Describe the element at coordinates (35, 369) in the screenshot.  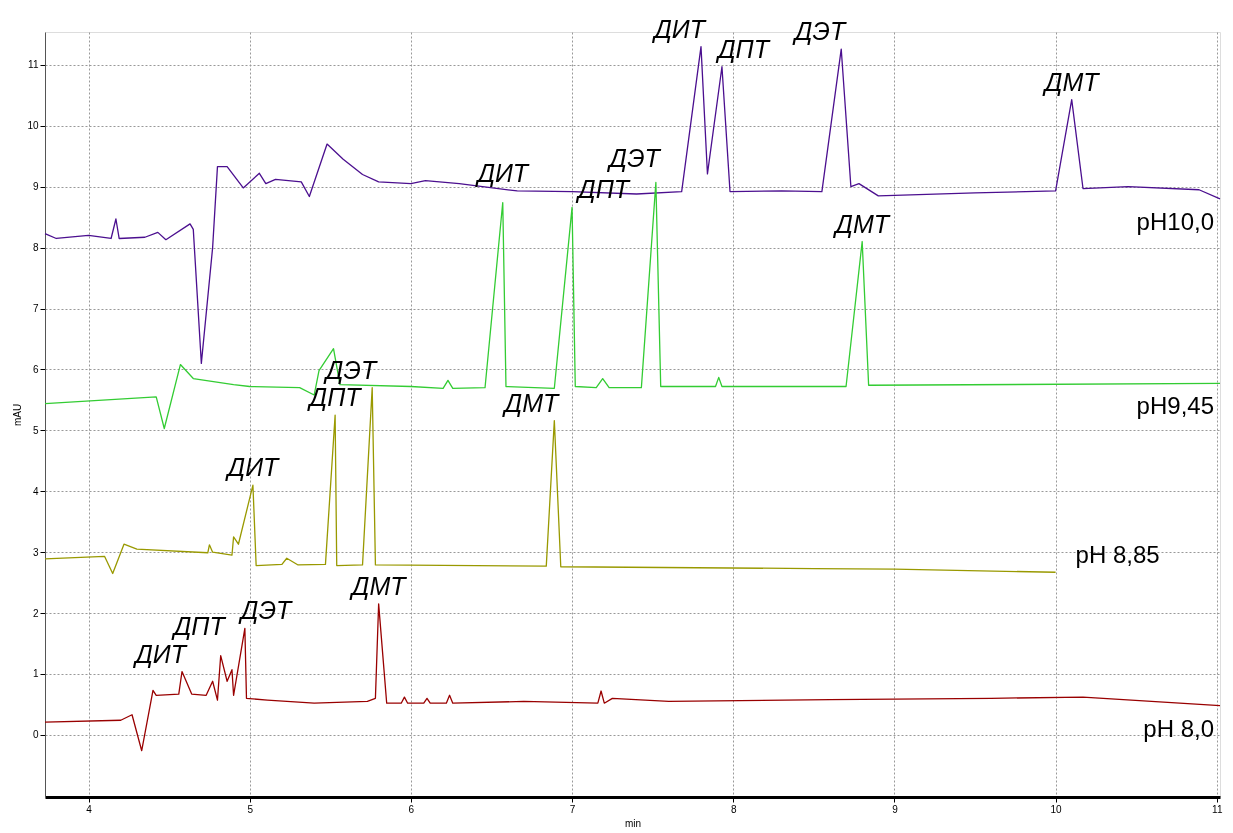
I see `y-tick-label: 6` at that location.